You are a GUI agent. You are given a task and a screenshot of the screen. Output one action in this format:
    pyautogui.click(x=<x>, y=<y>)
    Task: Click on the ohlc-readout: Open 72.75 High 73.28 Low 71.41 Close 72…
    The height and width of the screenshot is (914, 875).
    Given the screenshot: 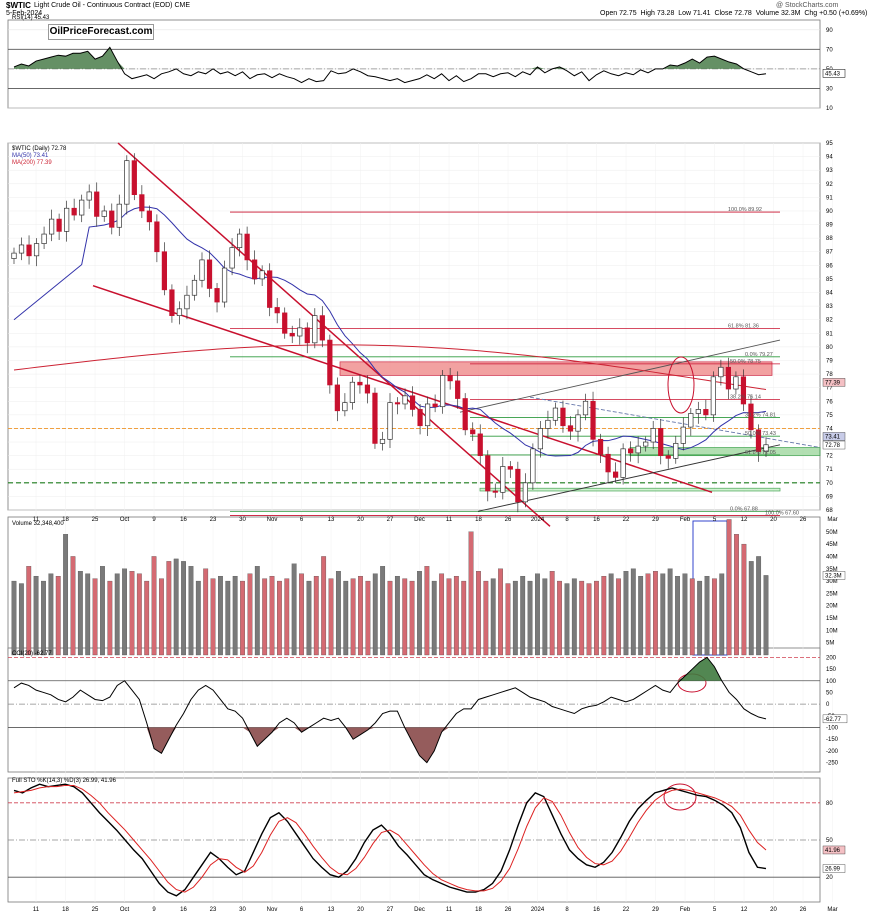 What is the action you would take?
    pyautogui.click(x=734, y=13)
    